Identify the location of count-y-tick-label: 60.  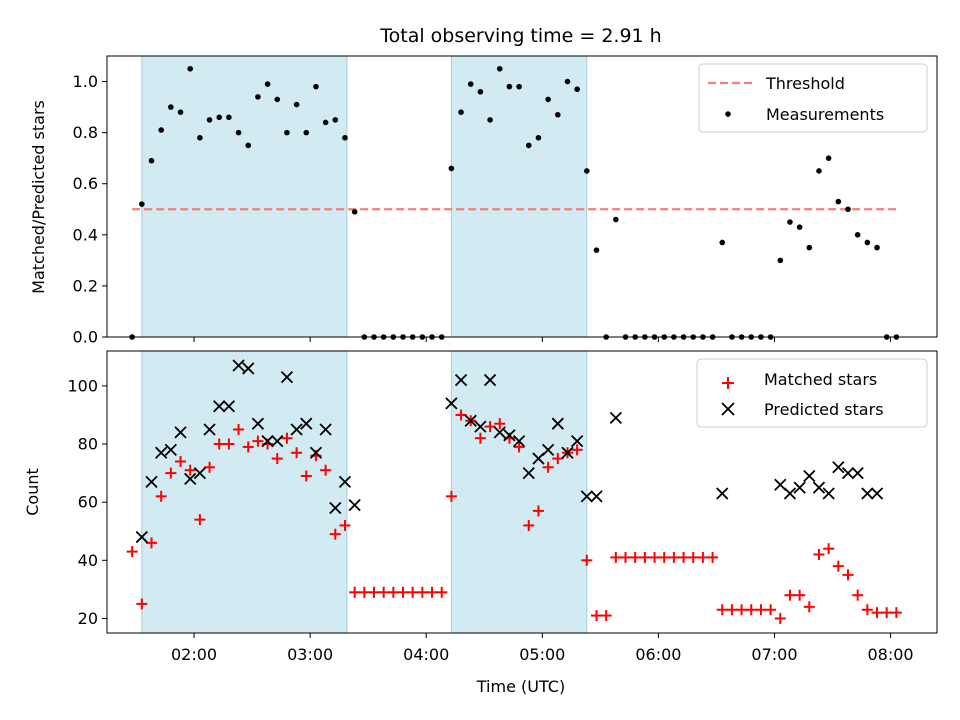
(88, 502).